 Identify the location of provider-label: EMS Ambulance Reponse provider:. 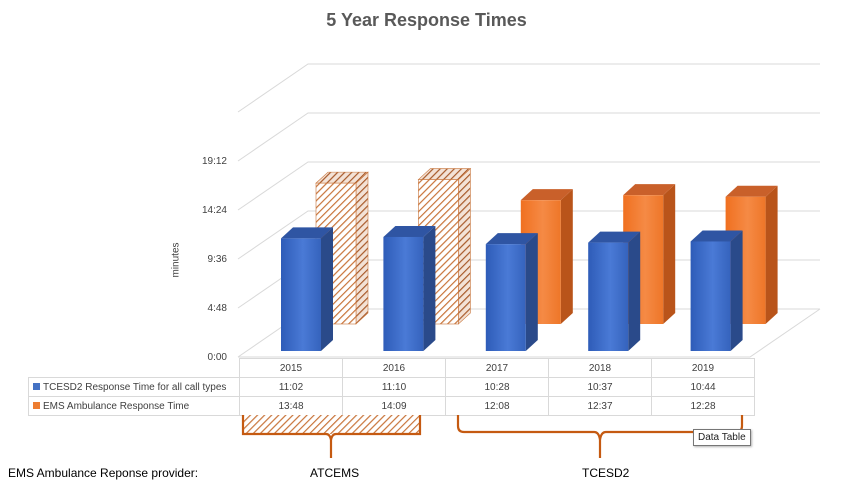
(103, 473).